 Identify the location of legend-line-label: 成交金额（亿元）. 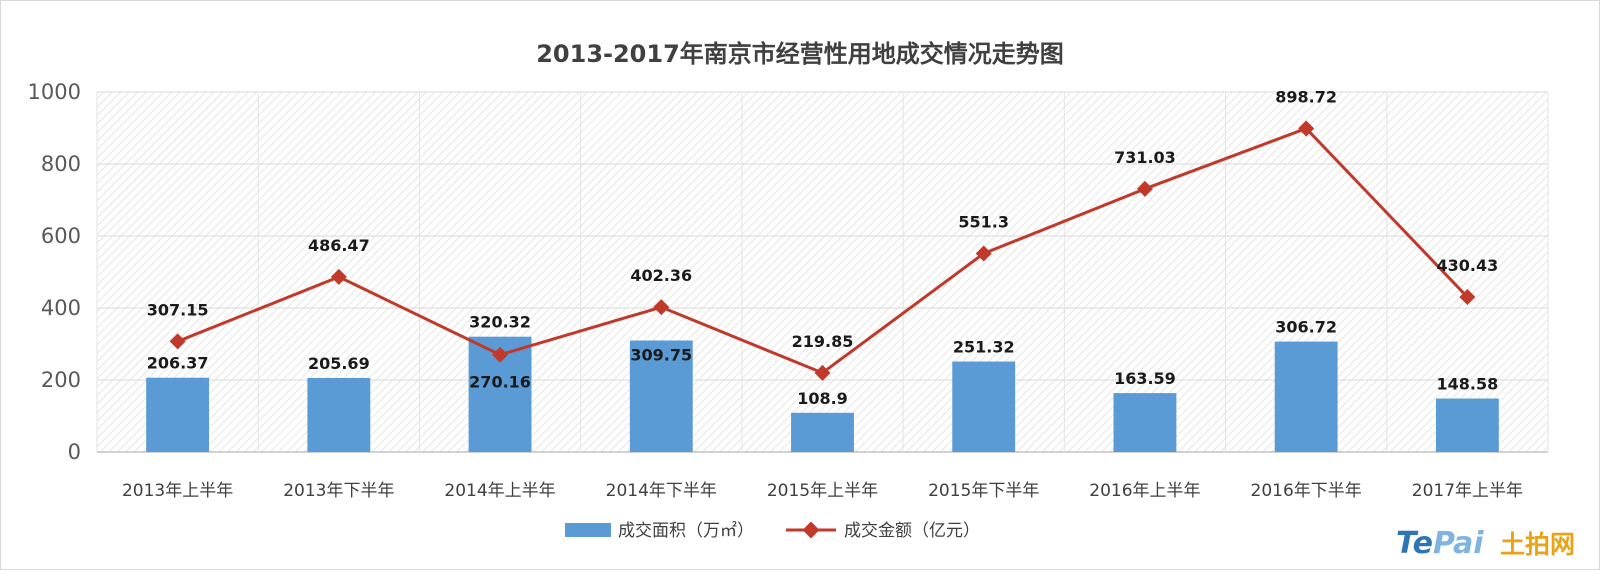
(912, 531).